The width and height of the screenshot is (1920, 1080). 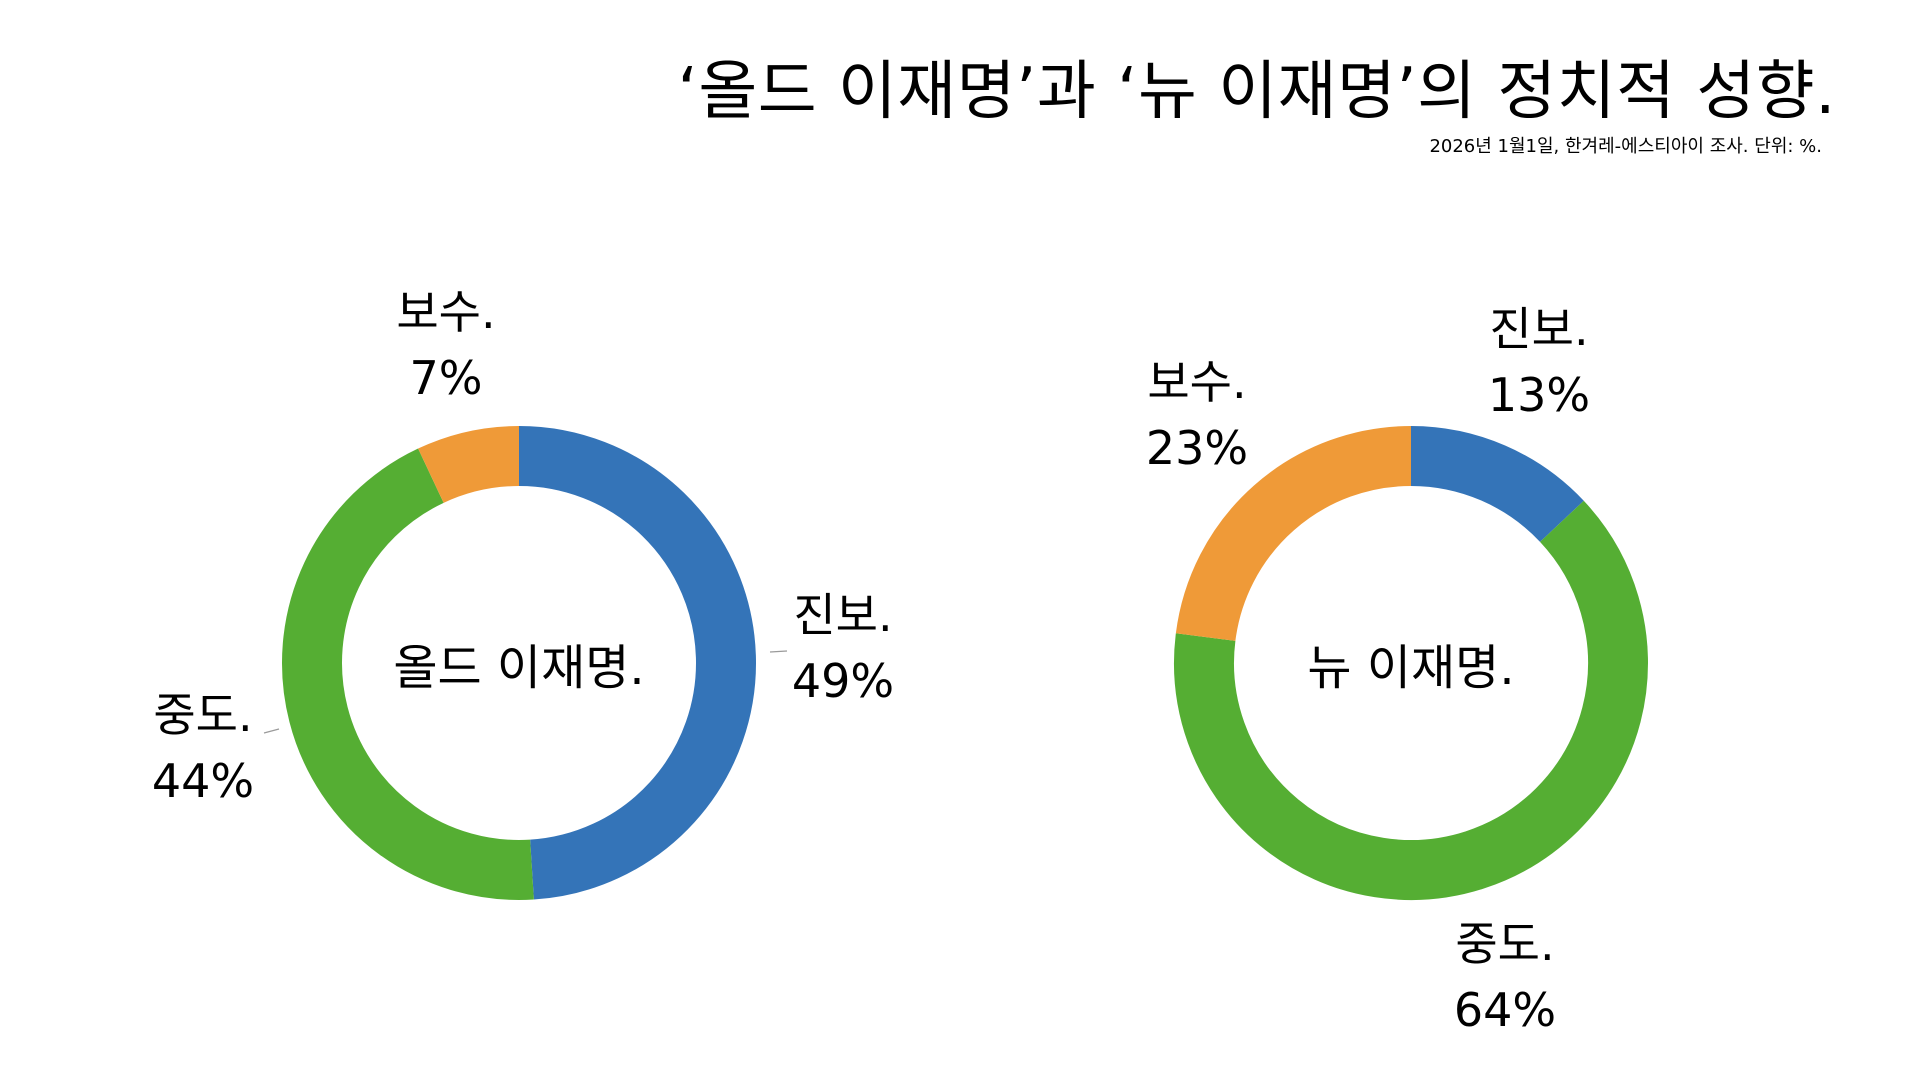 I want to click on chart2-segment-conservative, so click(x=1293, y=534).